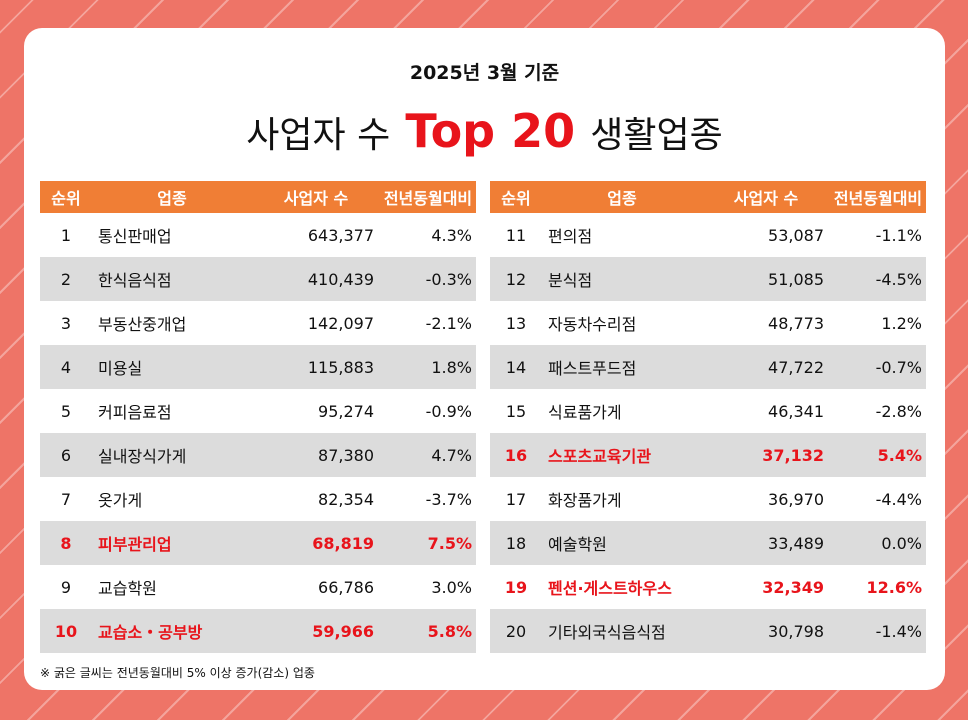  What do you see at coordinates (516, 455) in the screenshot?
I see `rank-cell: 16` at bounding box center [516, 455].